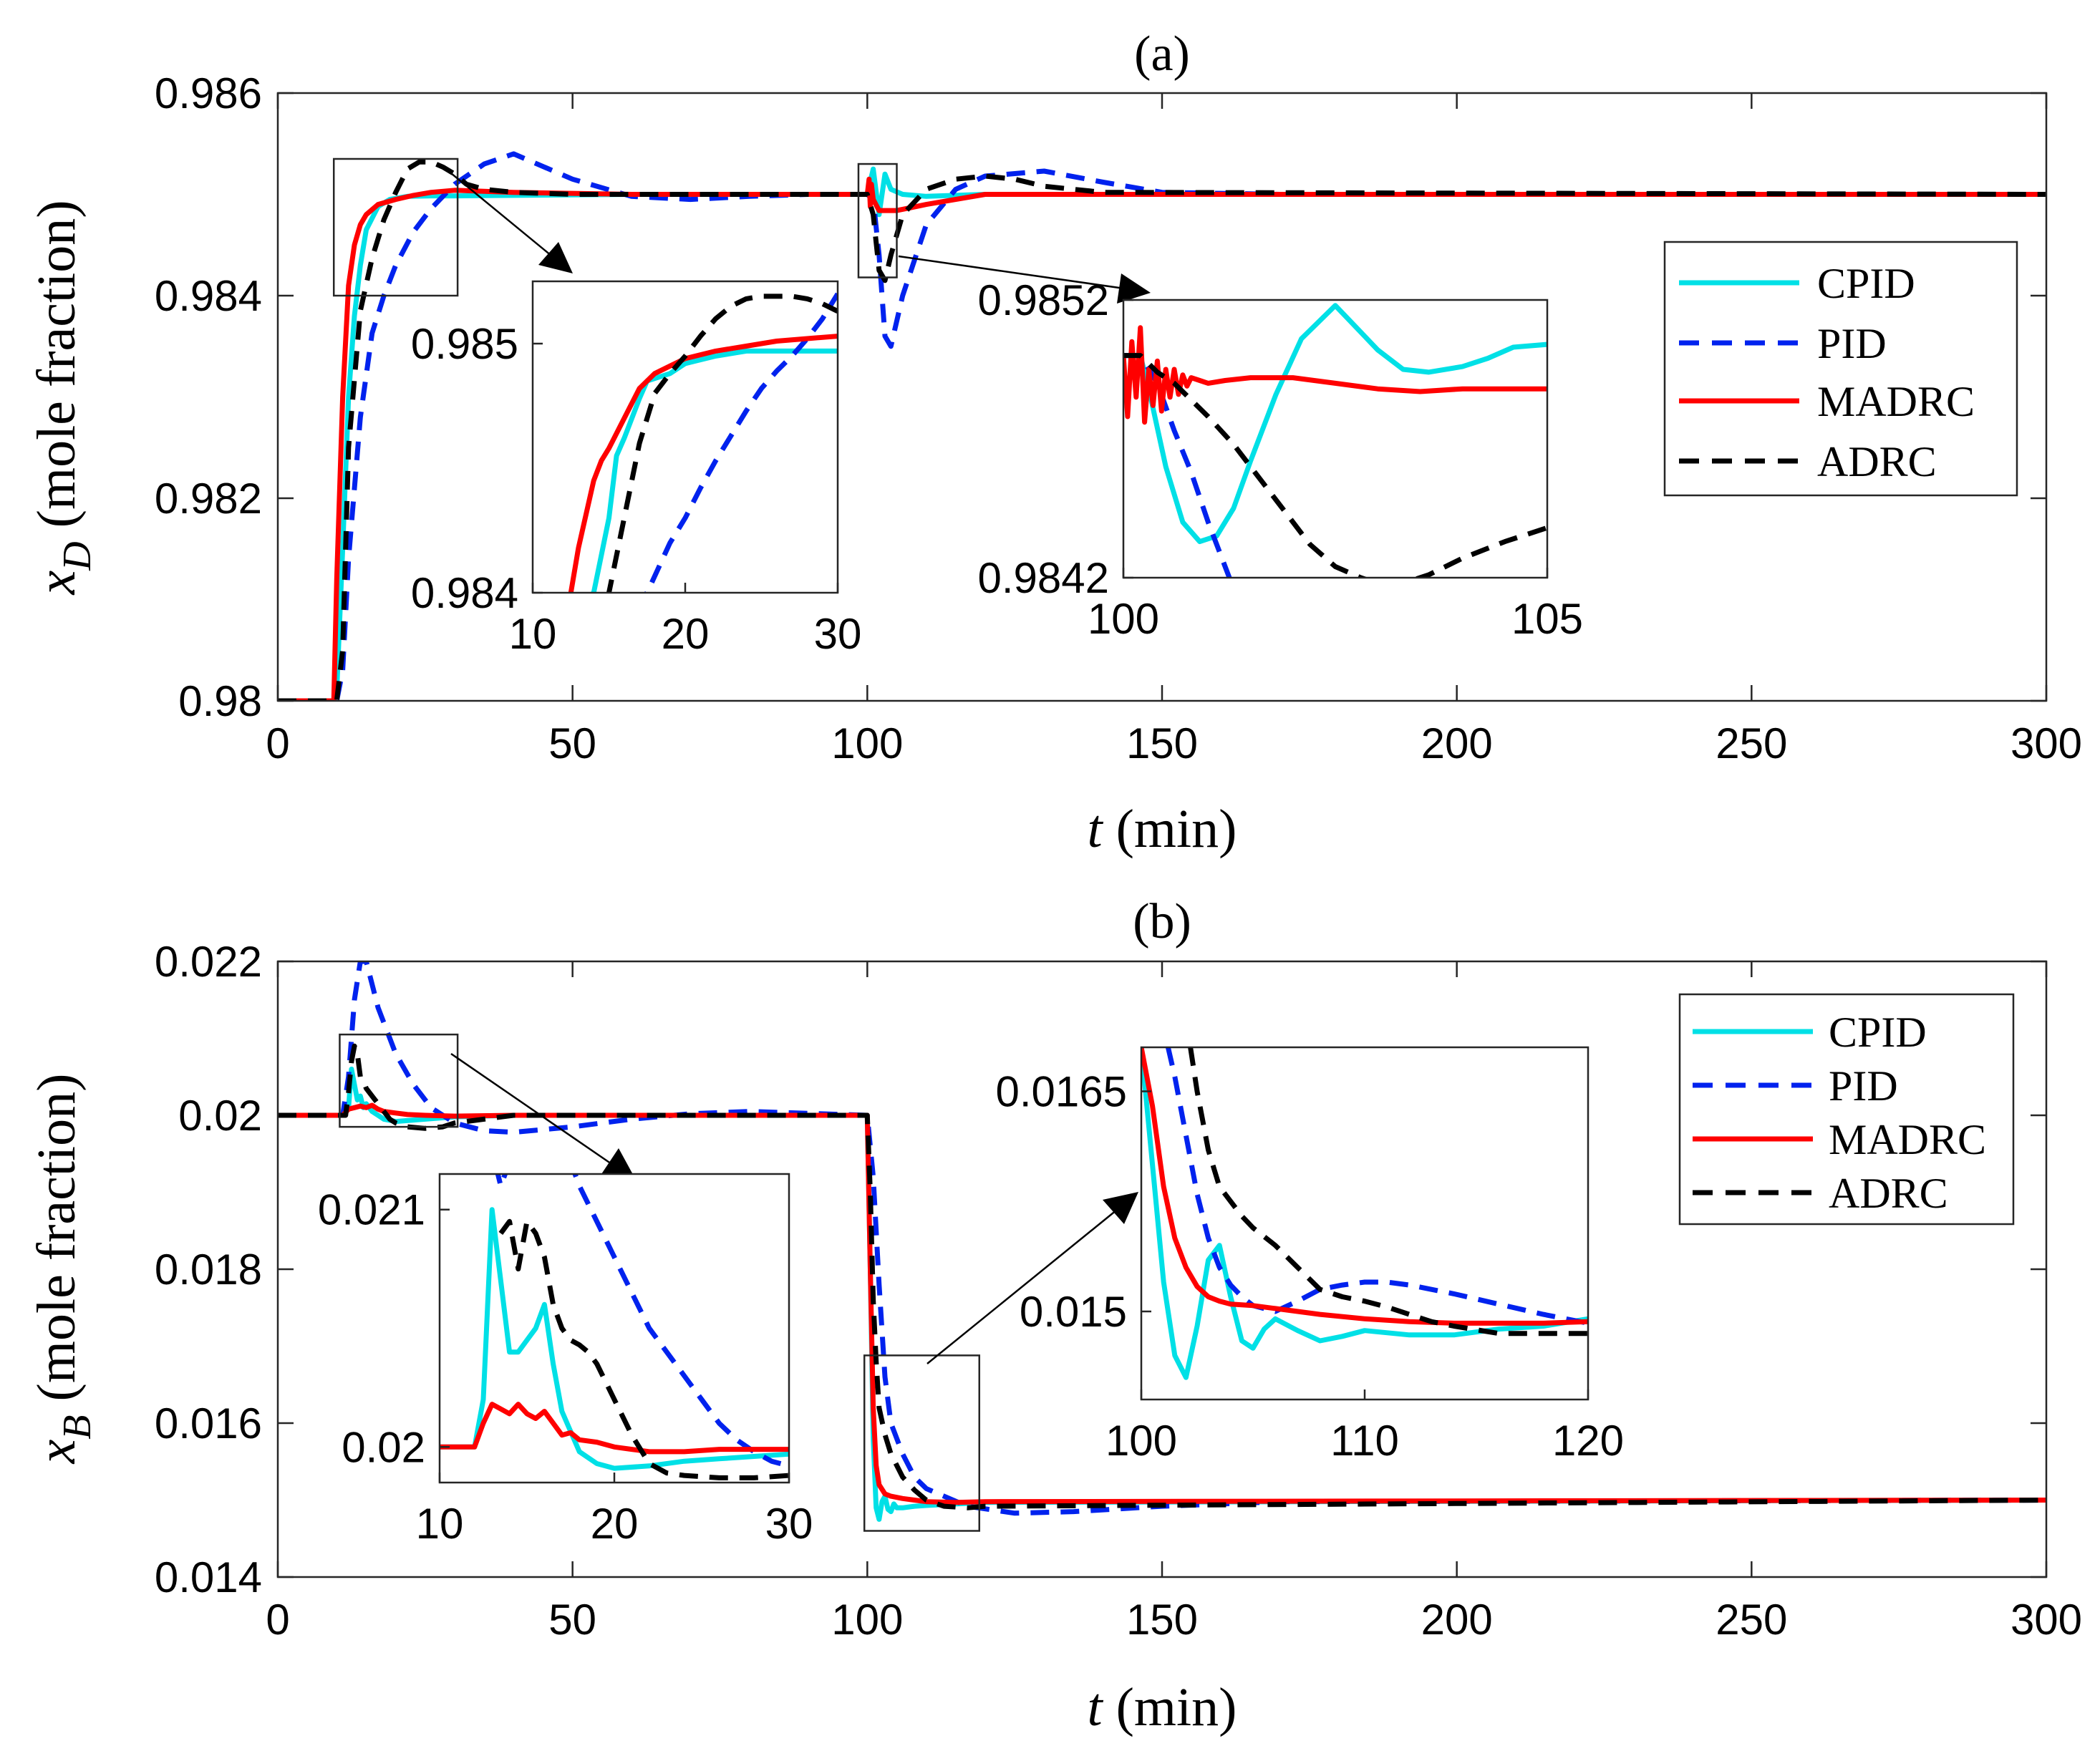  What do you see at coordinates (867, 743) in the screenshot?
I see `panel-a-xtick-label: 100` at bounding box center [867, 743].